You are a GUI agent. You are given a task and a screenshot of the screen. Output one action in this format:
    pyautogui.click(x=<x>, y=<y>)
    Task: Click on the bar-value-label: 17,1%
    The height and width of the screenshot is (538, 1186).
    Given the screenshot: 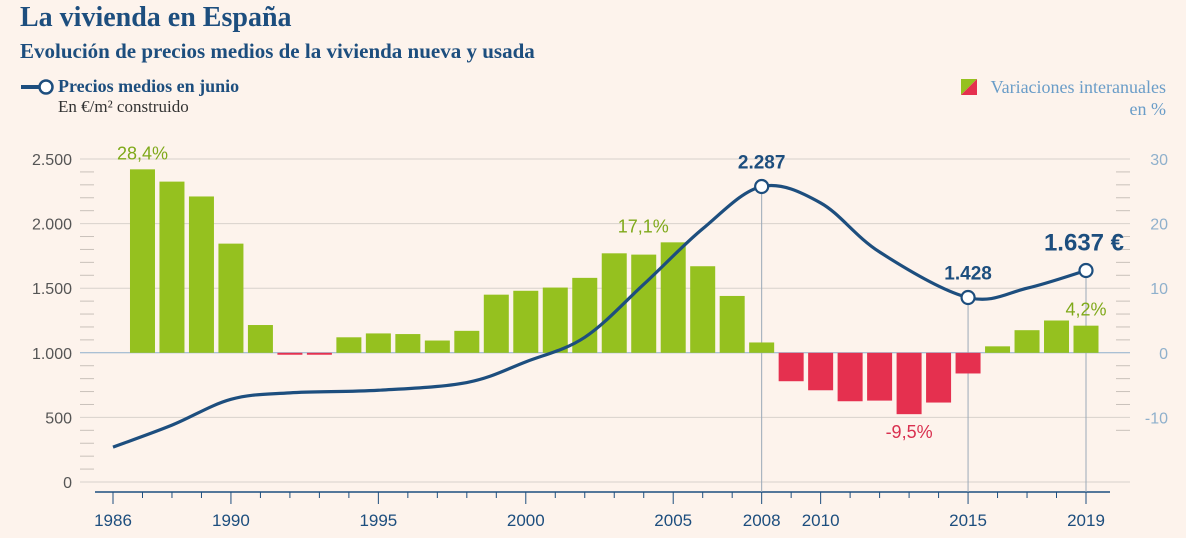 What is the action you would take?
    pyautogui.click(x=643, y=226)
    